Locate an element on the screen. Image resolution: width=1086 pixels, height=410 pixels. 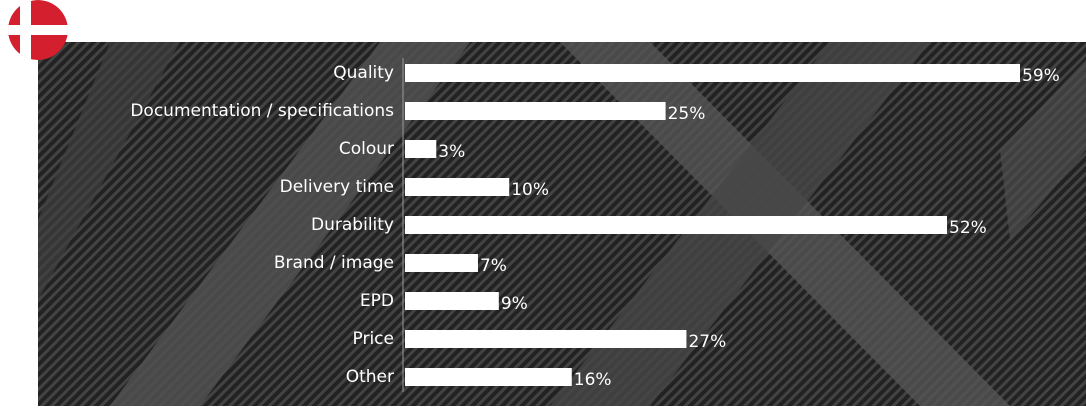
value-label: 16% is located at coordinates (593, 380).